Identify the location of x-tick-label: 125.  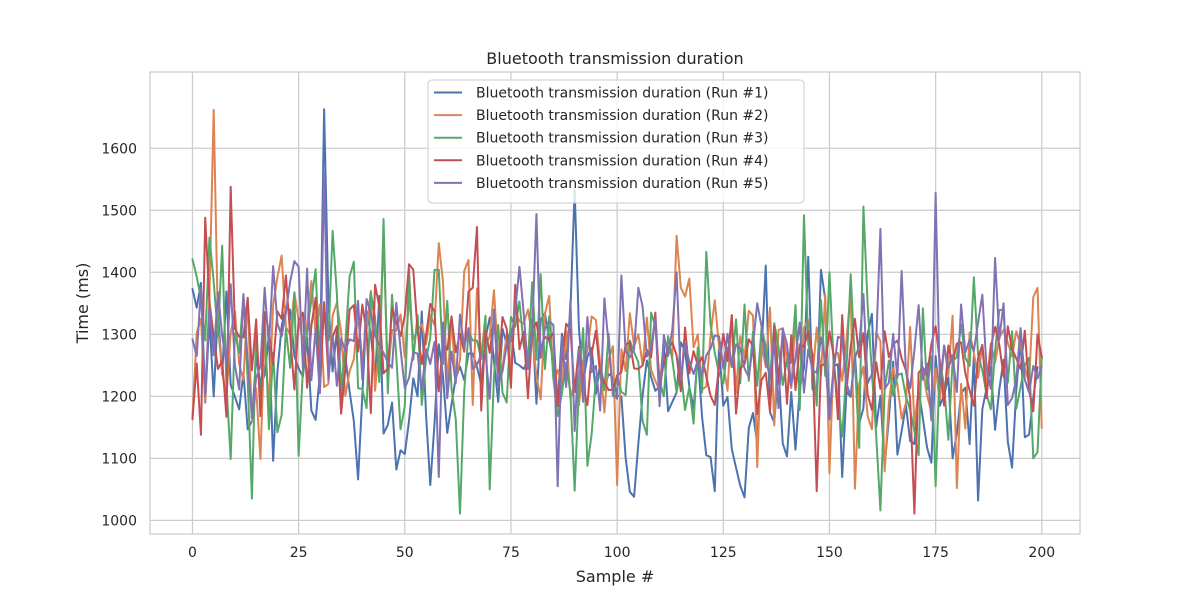
(723, 553).